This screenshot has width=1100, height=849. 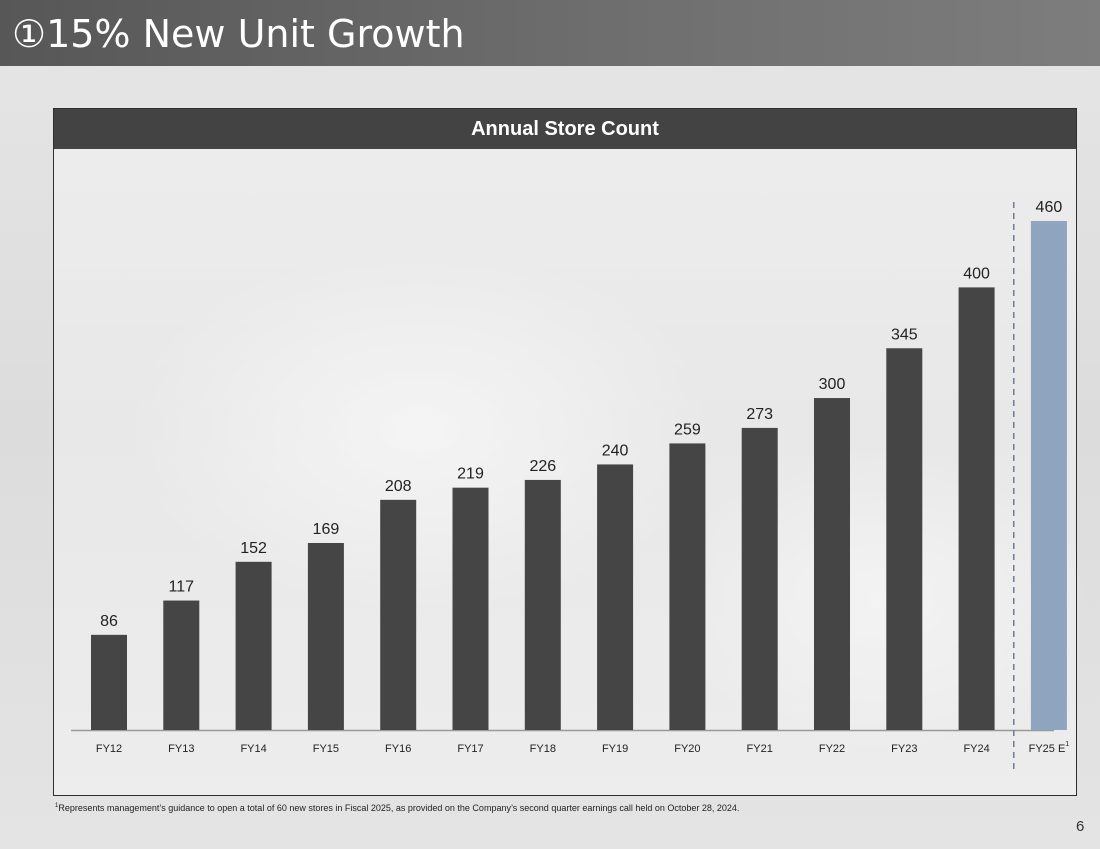 I want to click on tick-footnote-marker: 1, so click(x=1067, y=744).